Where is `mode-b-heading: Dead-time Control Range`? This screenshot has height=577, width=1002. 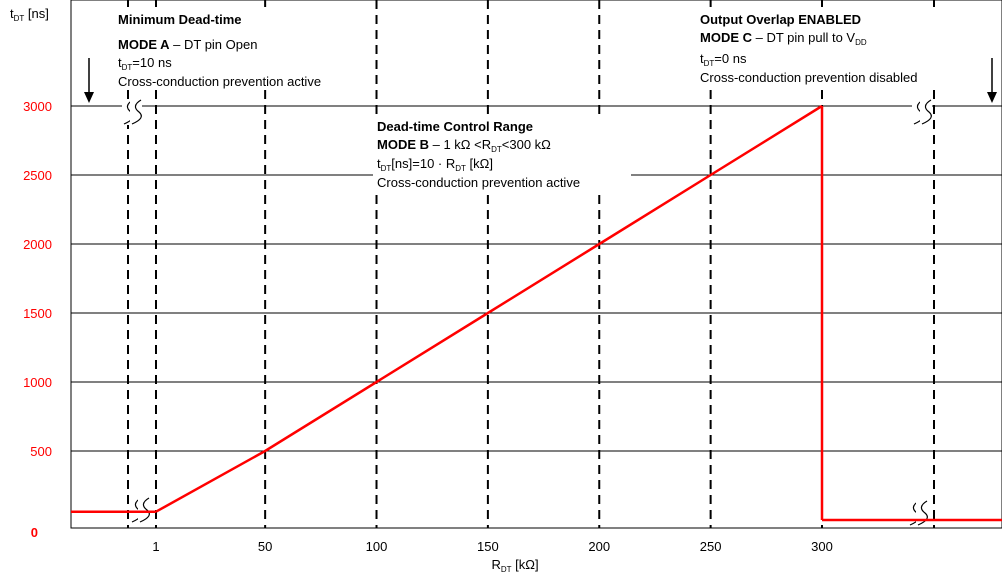
mode-b-heading: Dead-time Control Range is located at coordinates (455, 126).